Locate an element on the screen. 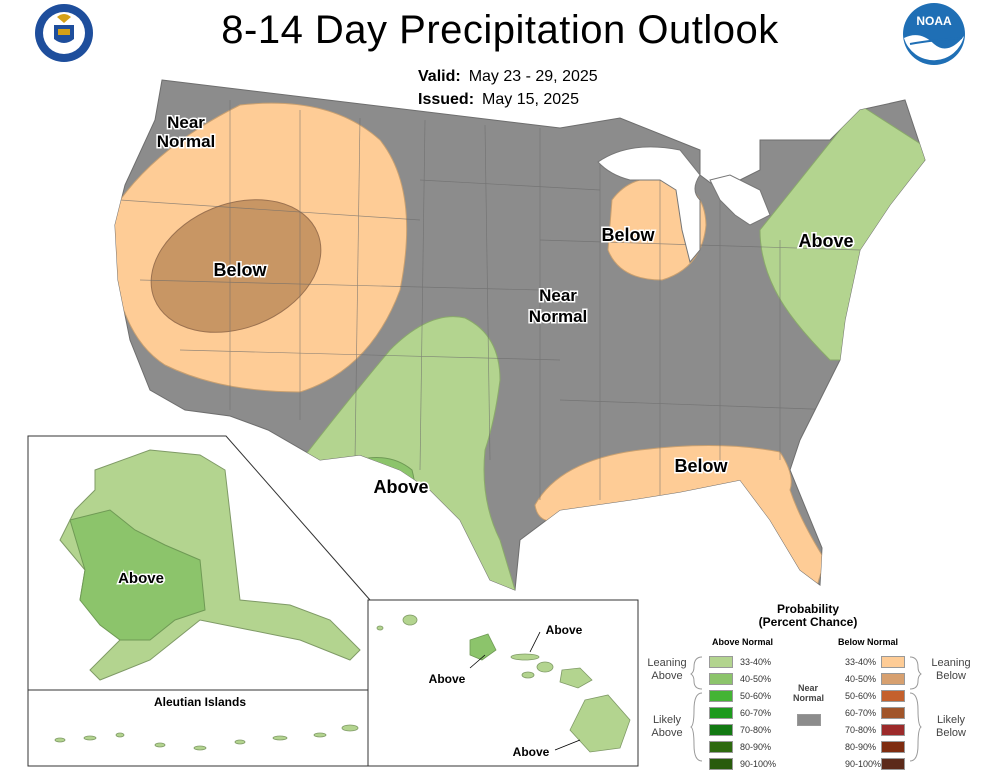  legend-leaning-below: Leaning Below is located at coordinates (951, 669).